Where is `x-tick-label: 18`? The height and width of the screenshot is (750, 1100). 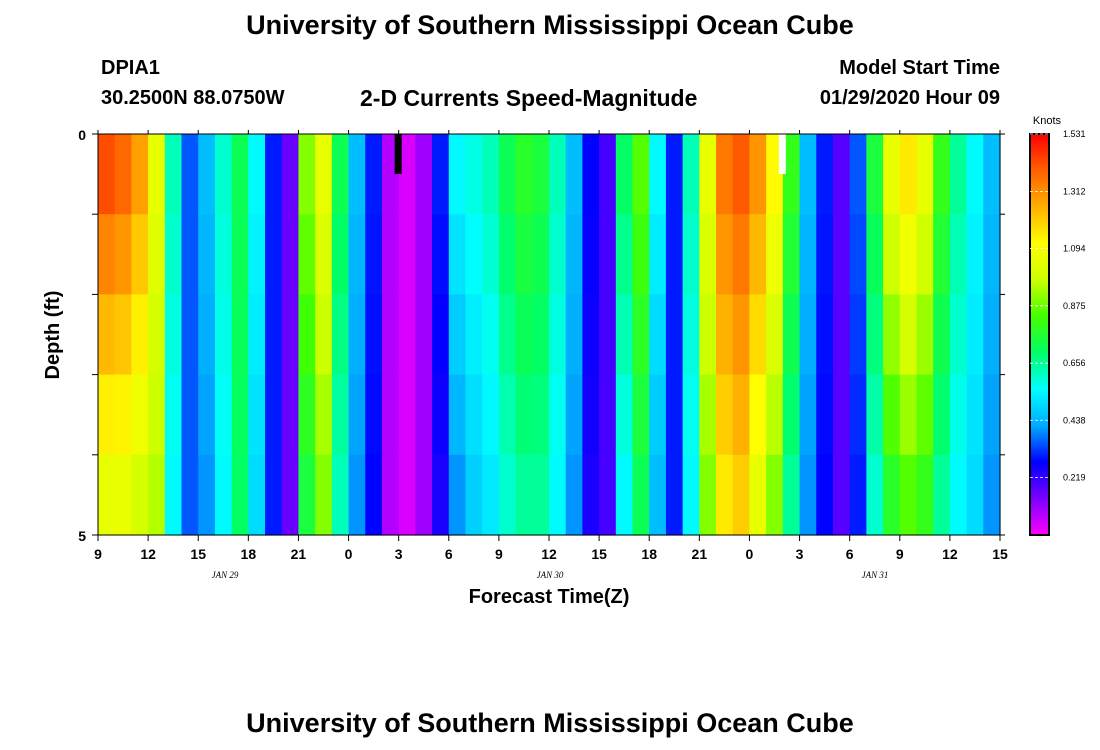 x-tick-label: 18 is located at coordinates (649, 554).